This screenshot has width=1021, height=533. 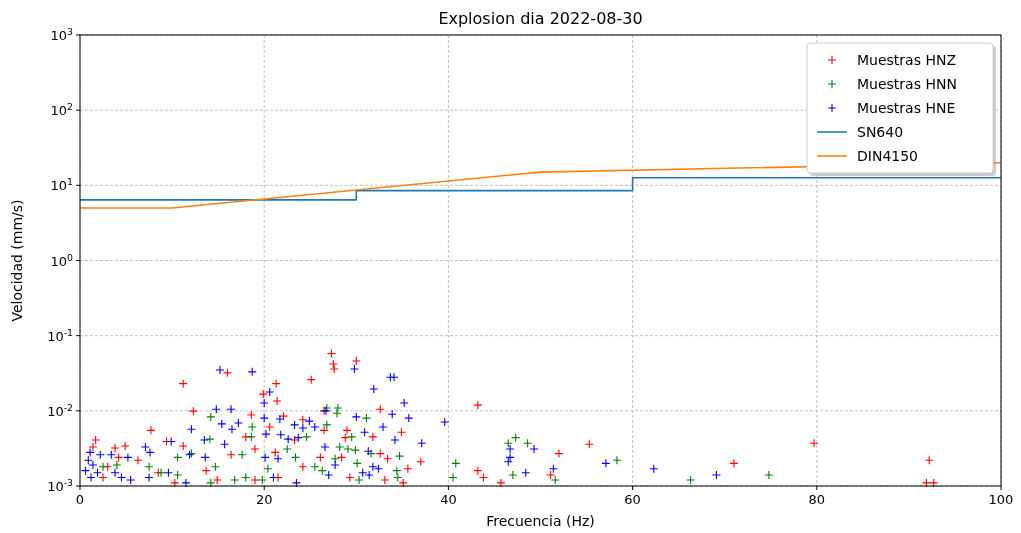 What do you see at coordinates (60, 335) in the screenshot?
I see `y-tick-label: 10$^{-1}$` at bounding box center [60, 335].